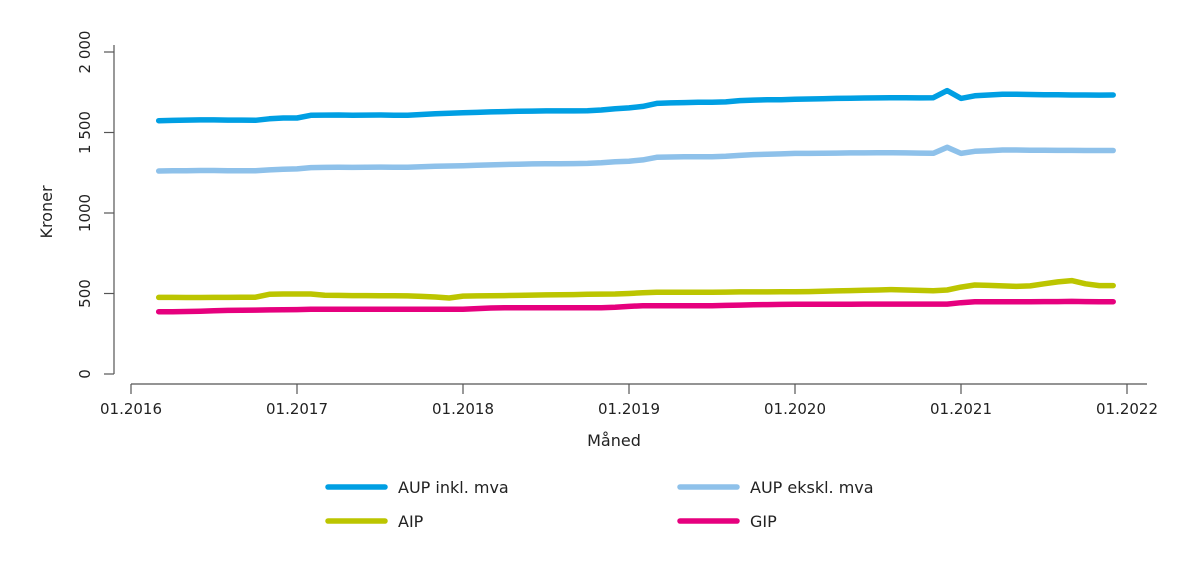 This screenshot has width=1200, height=573. Describe the element at coordinates (85, 374) in the screenshot. I see `y-tick-label: 0` at that location.